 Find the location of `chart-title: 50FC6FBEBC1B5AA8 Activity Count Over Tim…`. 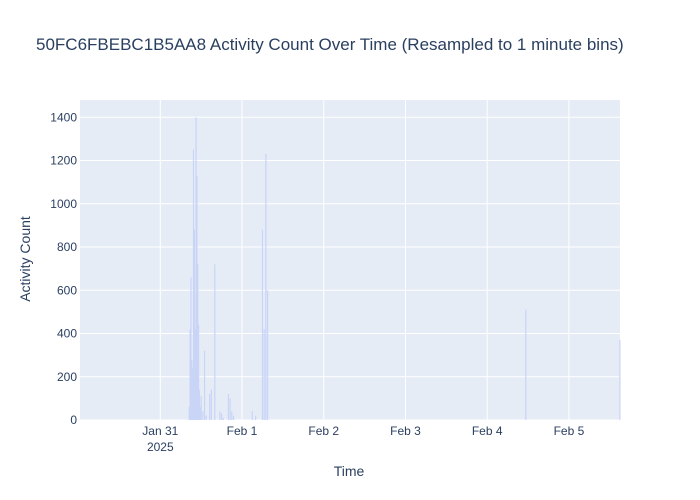

chart-title: 50FC6FBEBC1B5AA8 Activity Count Over Tim… is located at coordinates (330, 44).